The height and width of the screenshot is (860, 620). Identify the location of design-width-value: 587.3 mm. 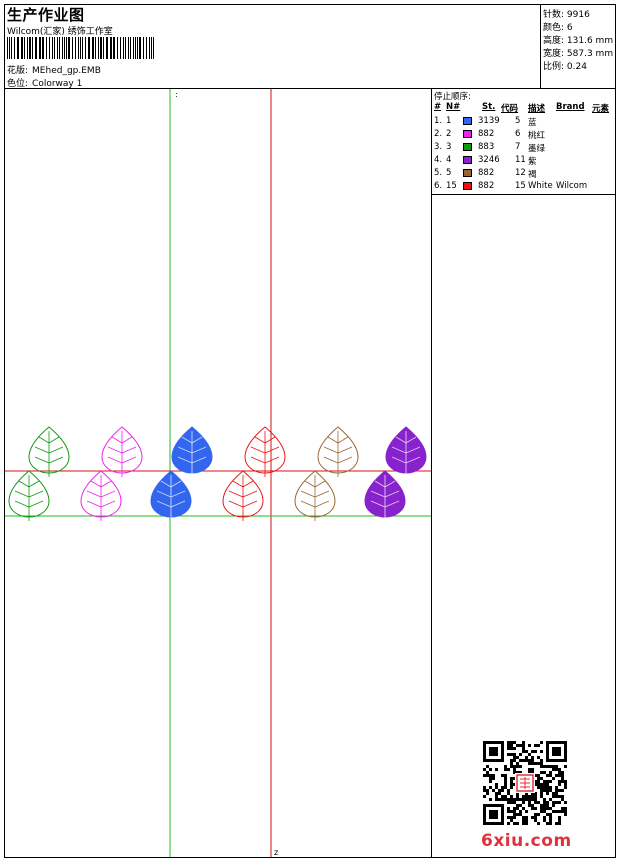
(590, 54).